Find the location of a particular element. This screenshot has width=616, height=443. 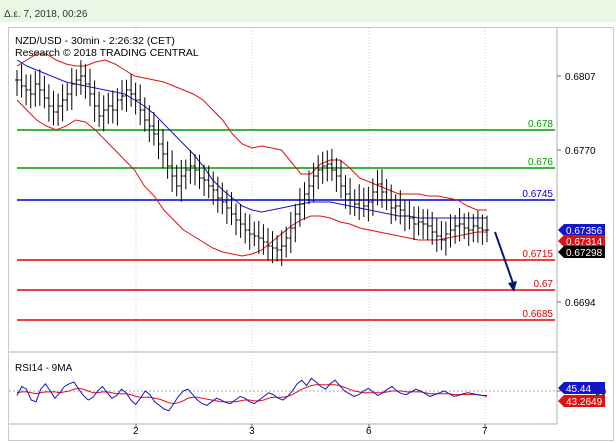

level-label: 0.676 is located at coordinates (540, 162).